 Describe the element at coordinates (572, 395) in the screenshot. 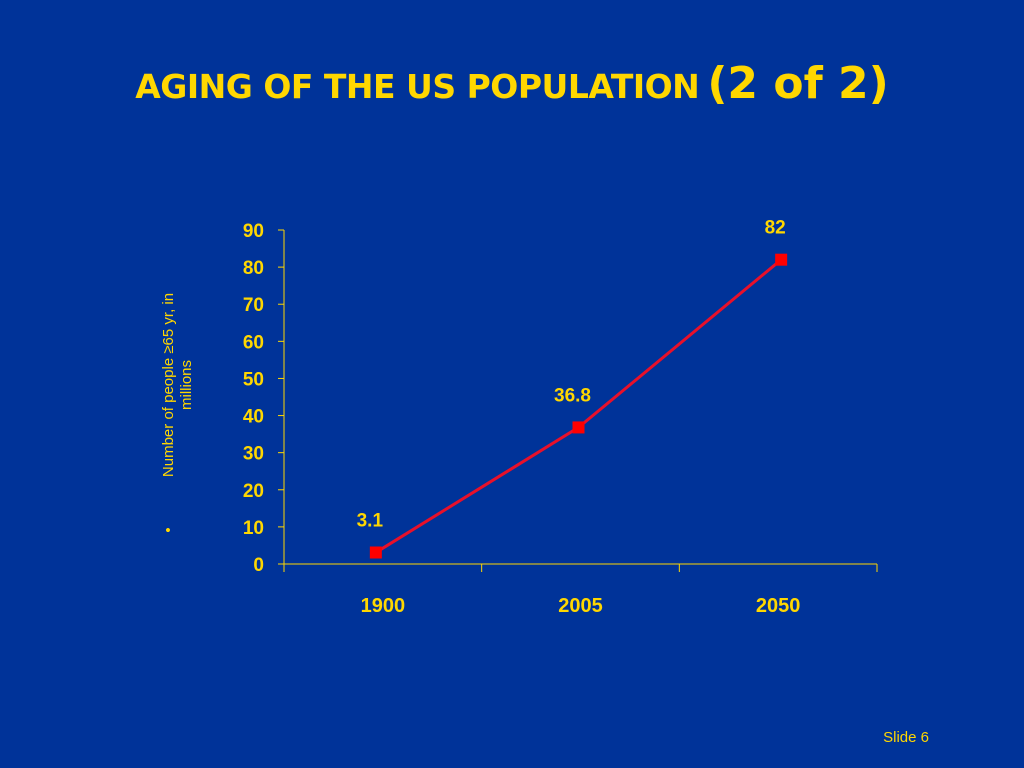

I see `data-label: 36.8` at that location.